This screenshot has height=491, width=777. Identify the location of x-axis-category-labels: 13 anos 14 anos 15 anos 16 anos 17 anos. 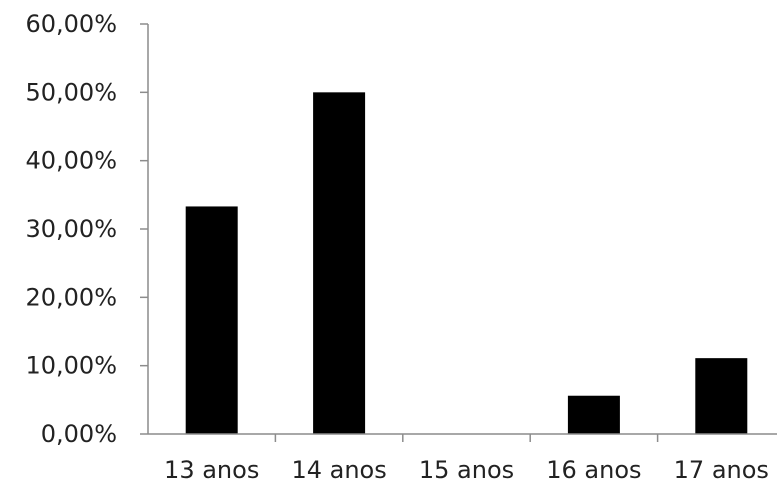
(466, 470).